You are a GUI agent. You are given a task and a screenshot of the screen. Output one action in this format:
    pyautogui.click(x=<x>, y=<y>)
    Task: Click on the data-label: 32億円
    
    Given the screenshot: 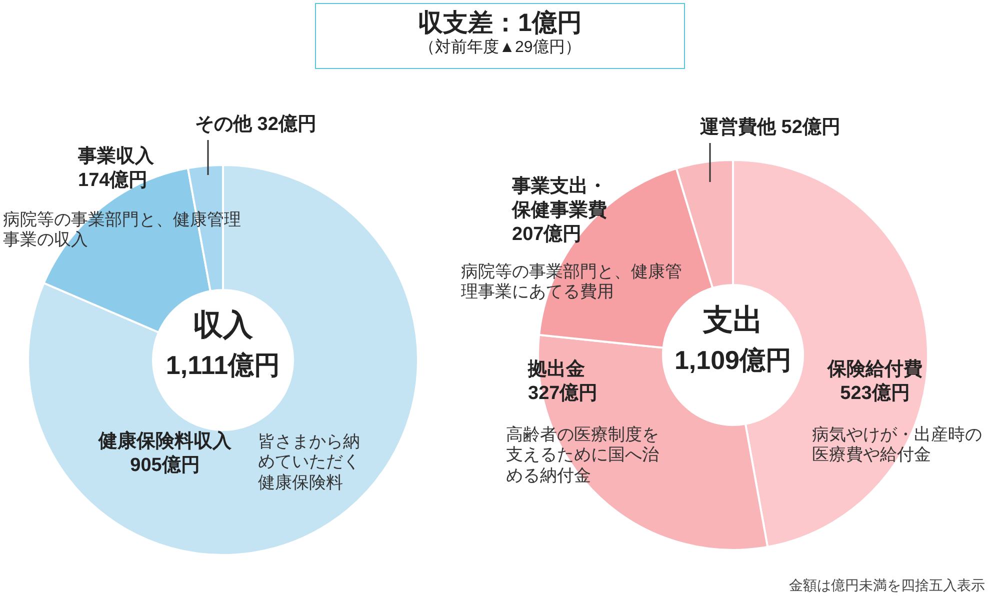 What is the action you would take?
    pyautogui.click(x=286, y=124)
    